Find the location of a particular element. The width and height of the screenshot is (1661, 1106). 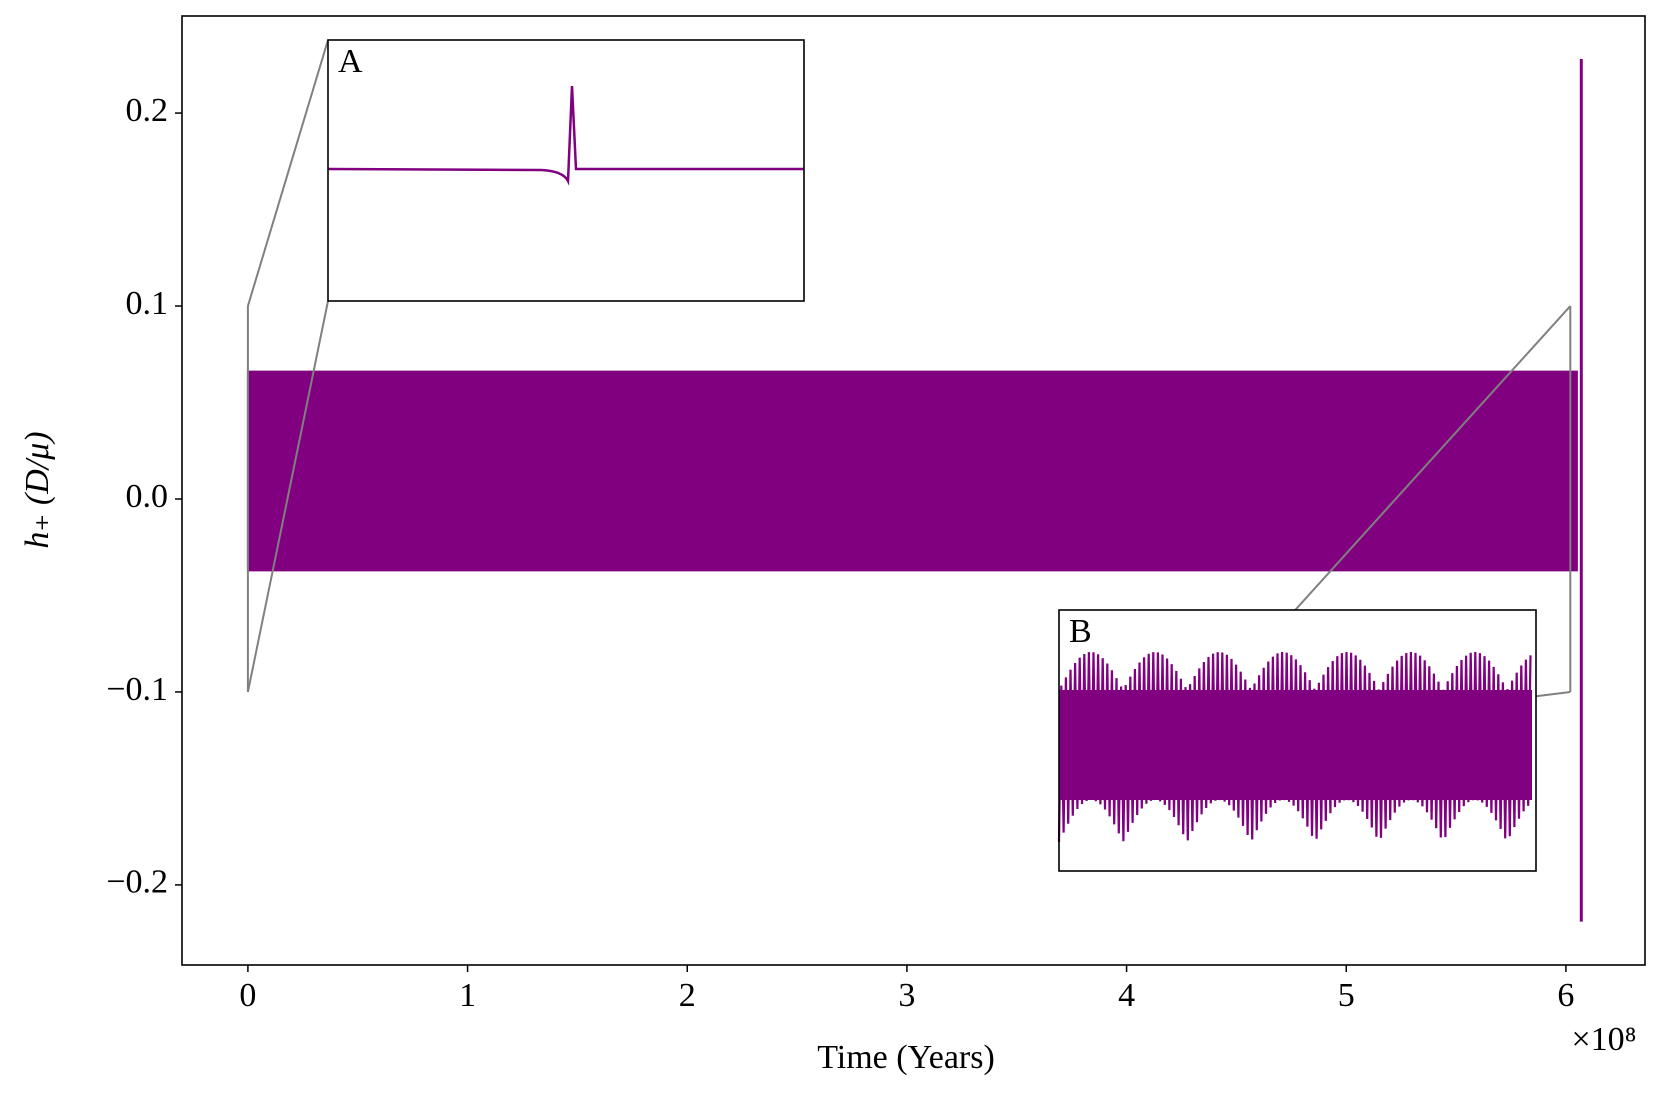

x-tick-label: 6 is located at coordinates (1565, 995).